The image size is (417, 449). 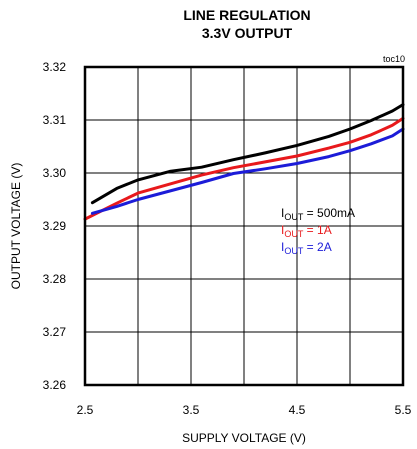 I want to click on y-tick-label: 3.31, so click(x=55, y=120).